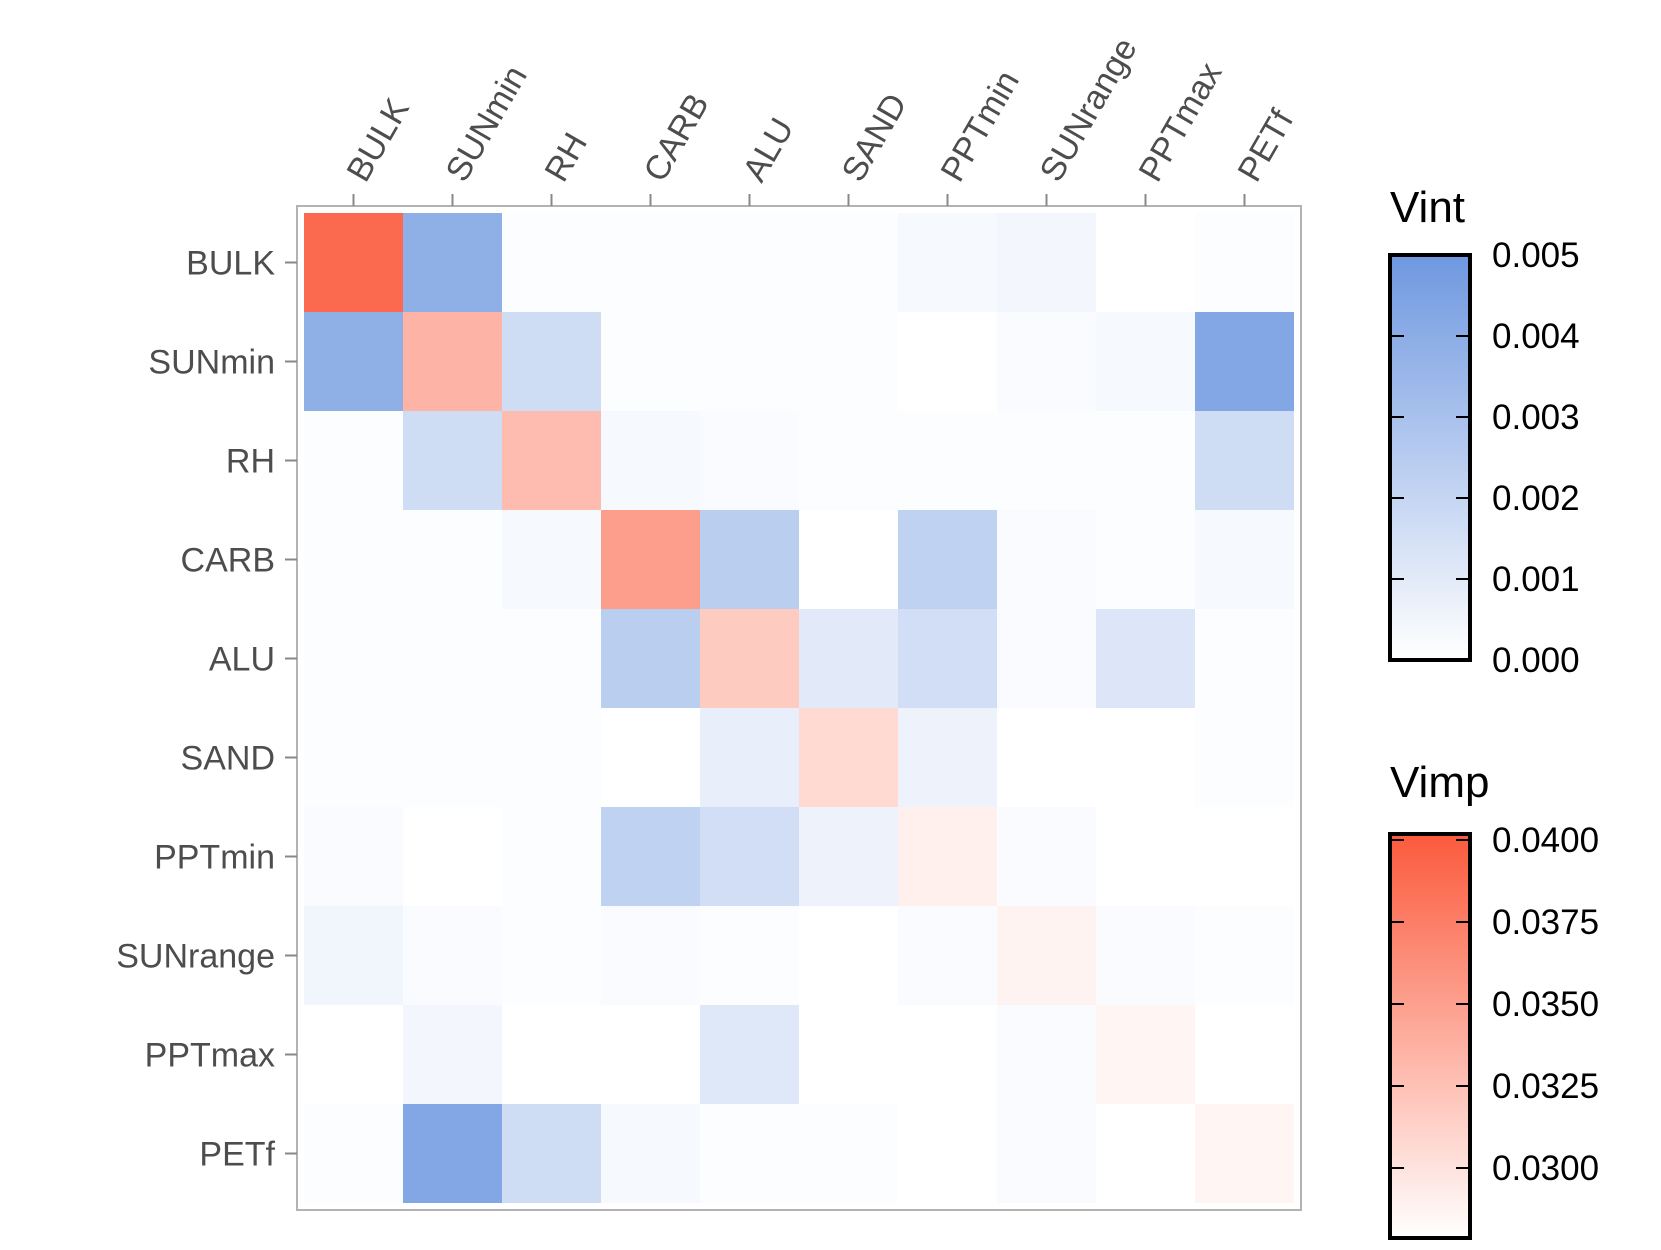  I want to click on heatmap-cell-bulk-alu, so click(749, 262).